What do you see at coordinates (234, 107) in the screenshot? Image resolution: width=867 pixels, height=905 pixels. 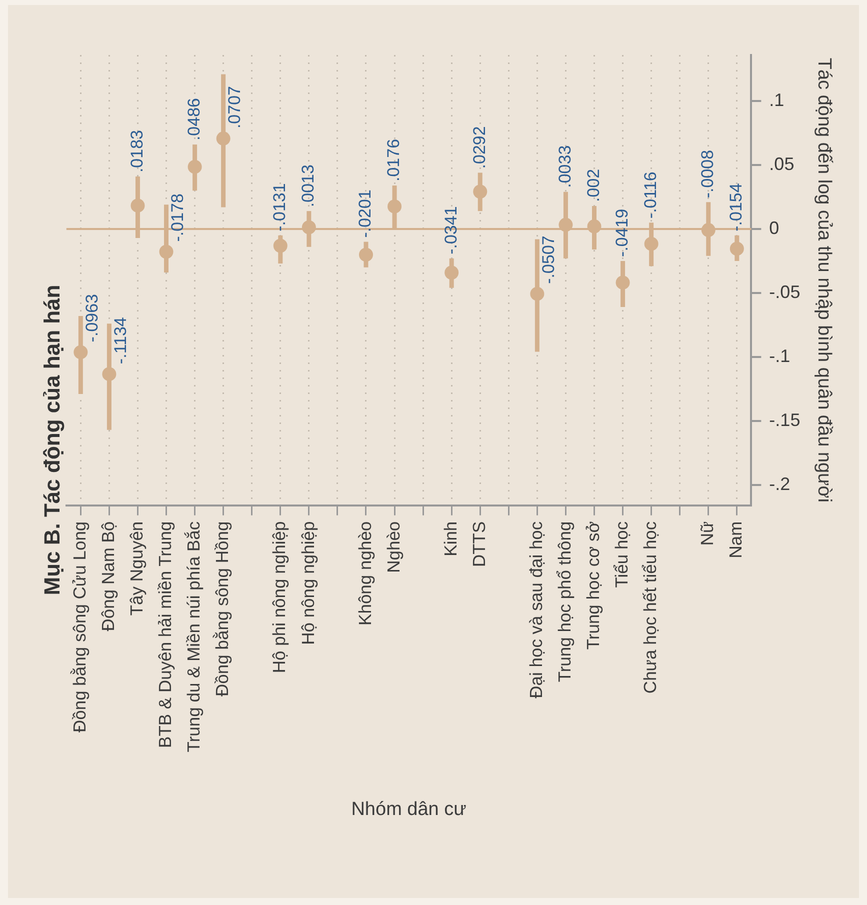 I see `data-label: .0707` at bounding box center [234, 107].